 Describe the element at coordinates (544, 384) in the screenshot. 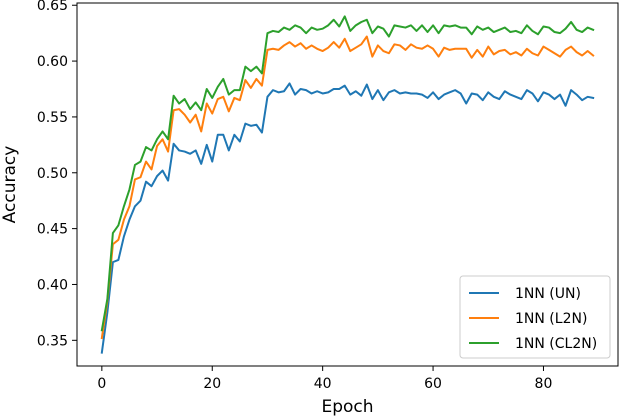

I see `x-tick-label: 80` at that location.